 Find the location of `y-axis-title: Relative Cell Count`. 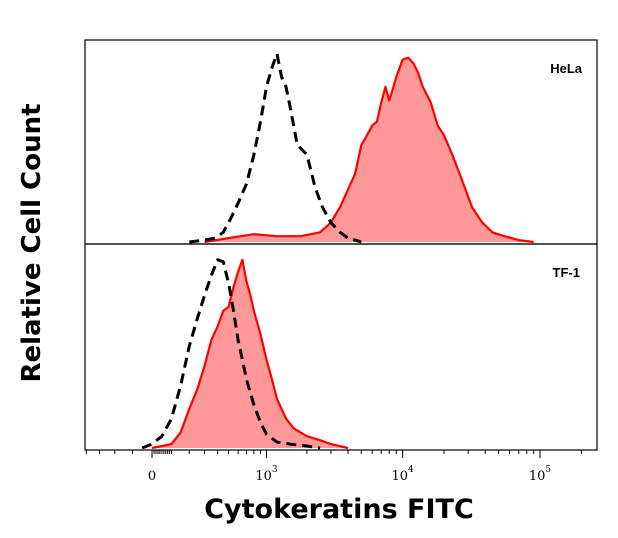

y-axis-title: Relative Cell Count is located at coordinates (32, 242).